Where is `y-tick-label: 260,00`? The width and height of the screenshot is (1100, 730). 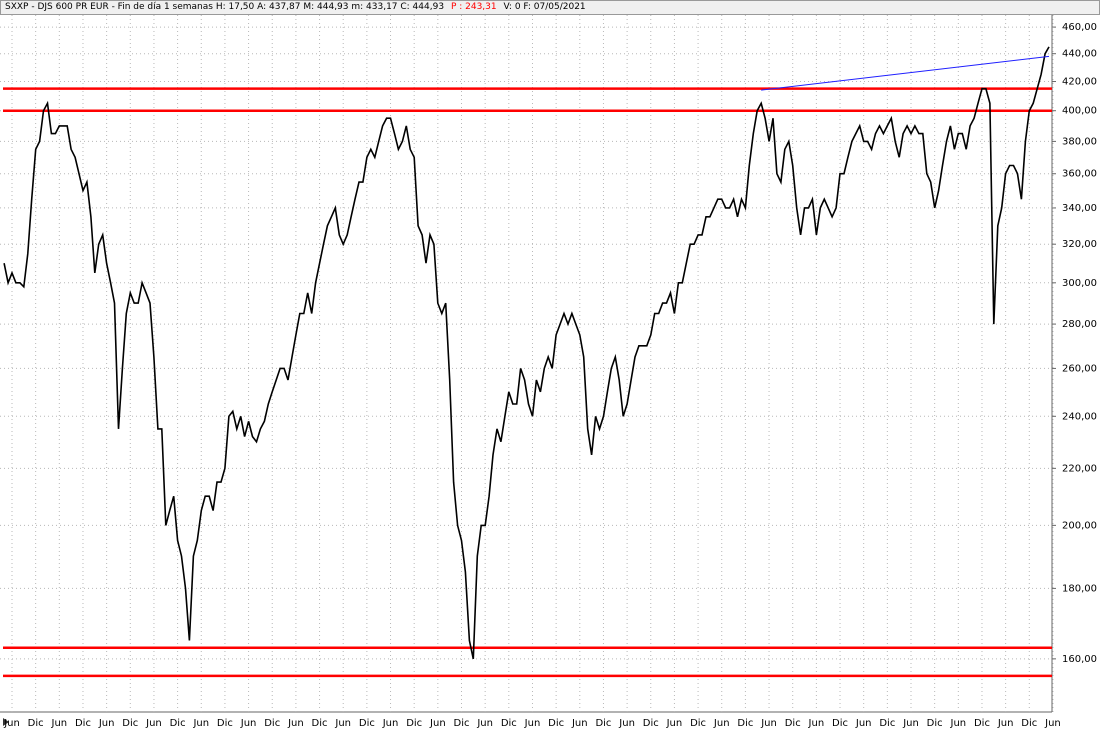 y-tick-label: 260,00 is located at coordinates (1079, 368).